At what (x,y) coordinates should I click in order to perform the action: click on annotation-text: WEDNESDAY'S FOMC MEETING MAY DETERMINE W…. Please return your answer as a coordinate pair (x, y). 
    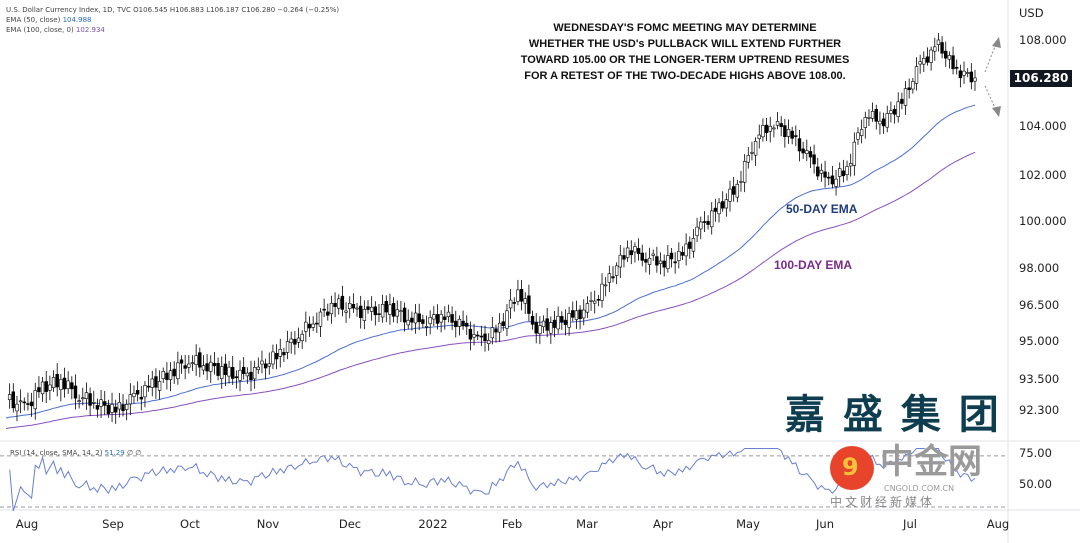
    Looking at the image, I should click on (685, 52).